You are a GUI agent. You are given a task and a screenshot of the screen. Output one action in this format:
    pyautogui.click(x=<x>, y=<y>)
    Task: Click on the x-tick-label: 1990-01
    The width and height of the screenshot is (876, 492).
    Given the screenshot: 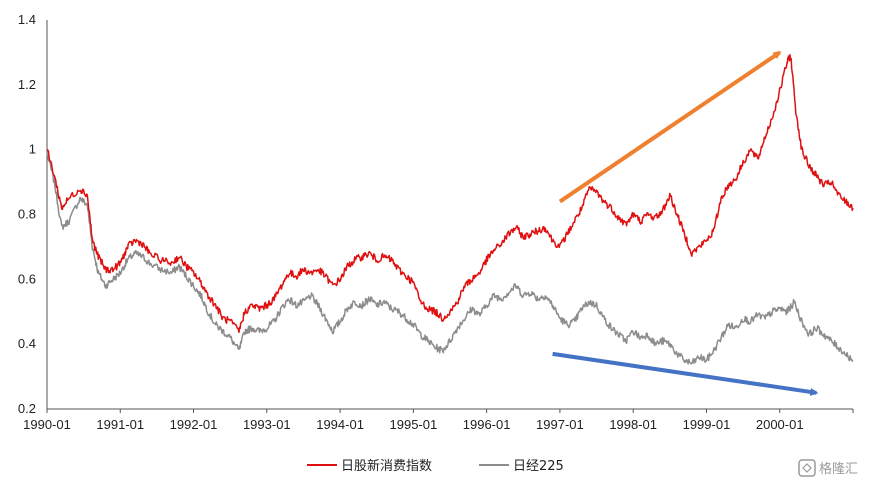 What is the action you would take?
    pyautogui.click(x=47, y=424)
    